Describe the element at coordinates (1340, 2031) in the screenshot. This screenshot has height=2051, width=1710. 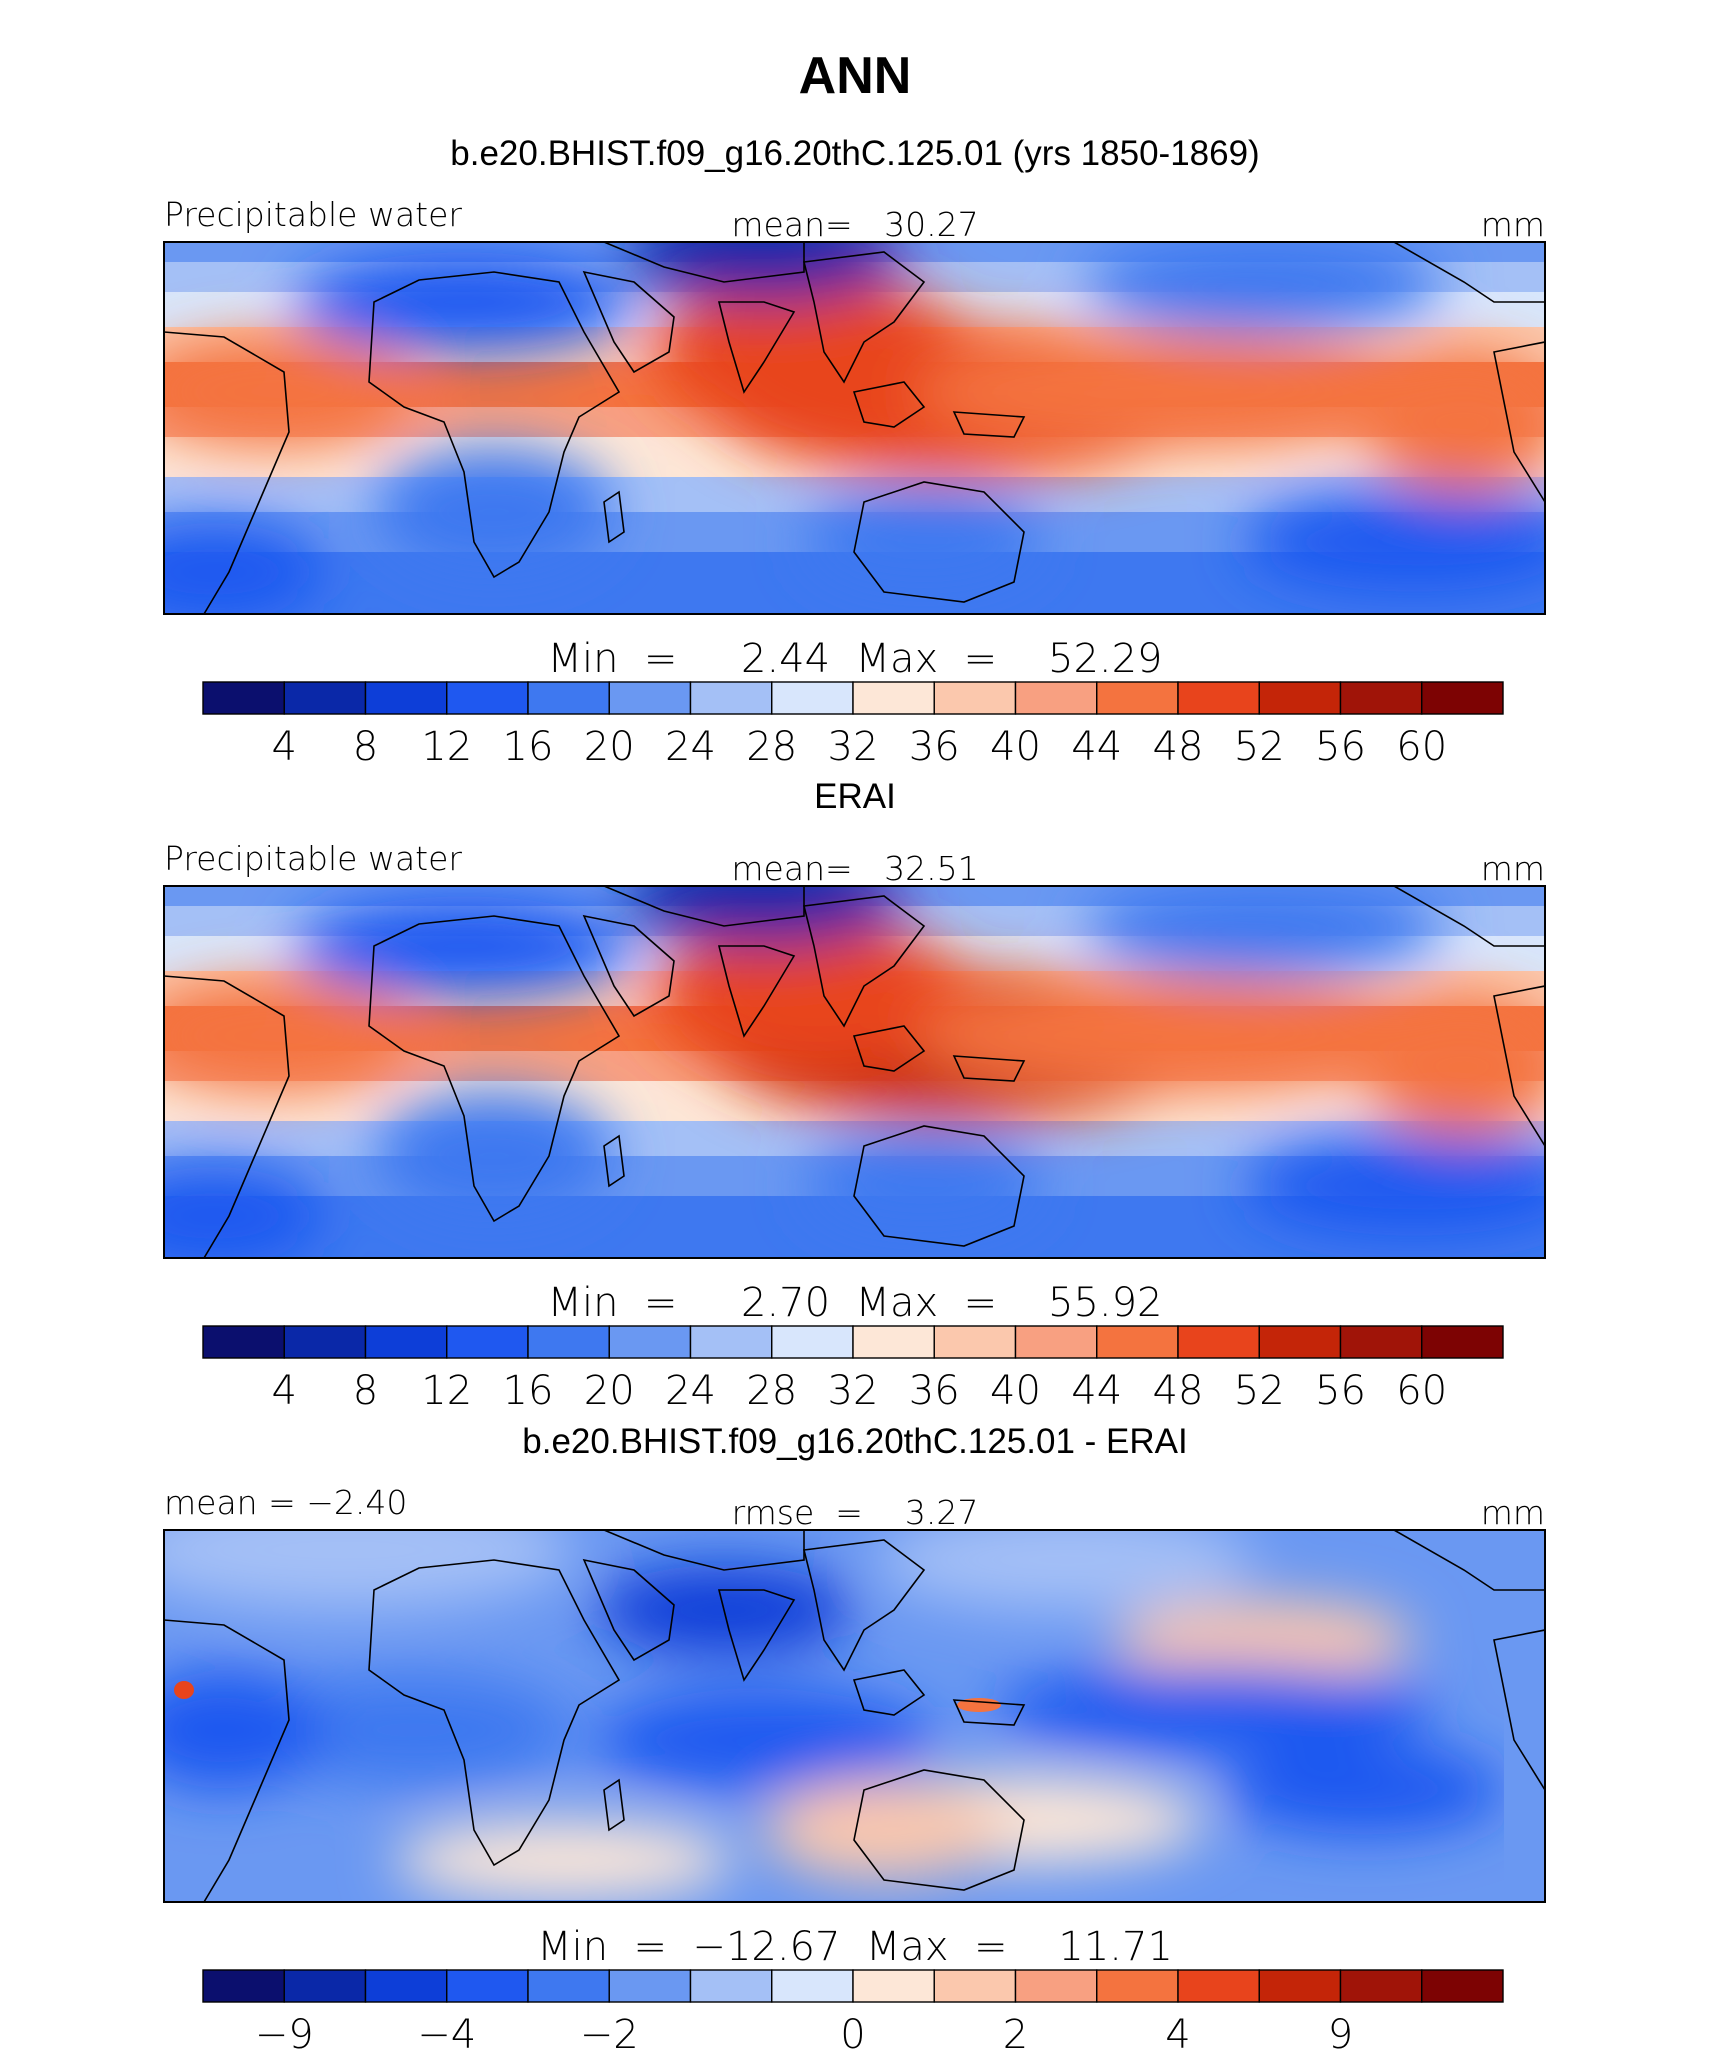
I see `colorbar-tick-label: 9` at that location.